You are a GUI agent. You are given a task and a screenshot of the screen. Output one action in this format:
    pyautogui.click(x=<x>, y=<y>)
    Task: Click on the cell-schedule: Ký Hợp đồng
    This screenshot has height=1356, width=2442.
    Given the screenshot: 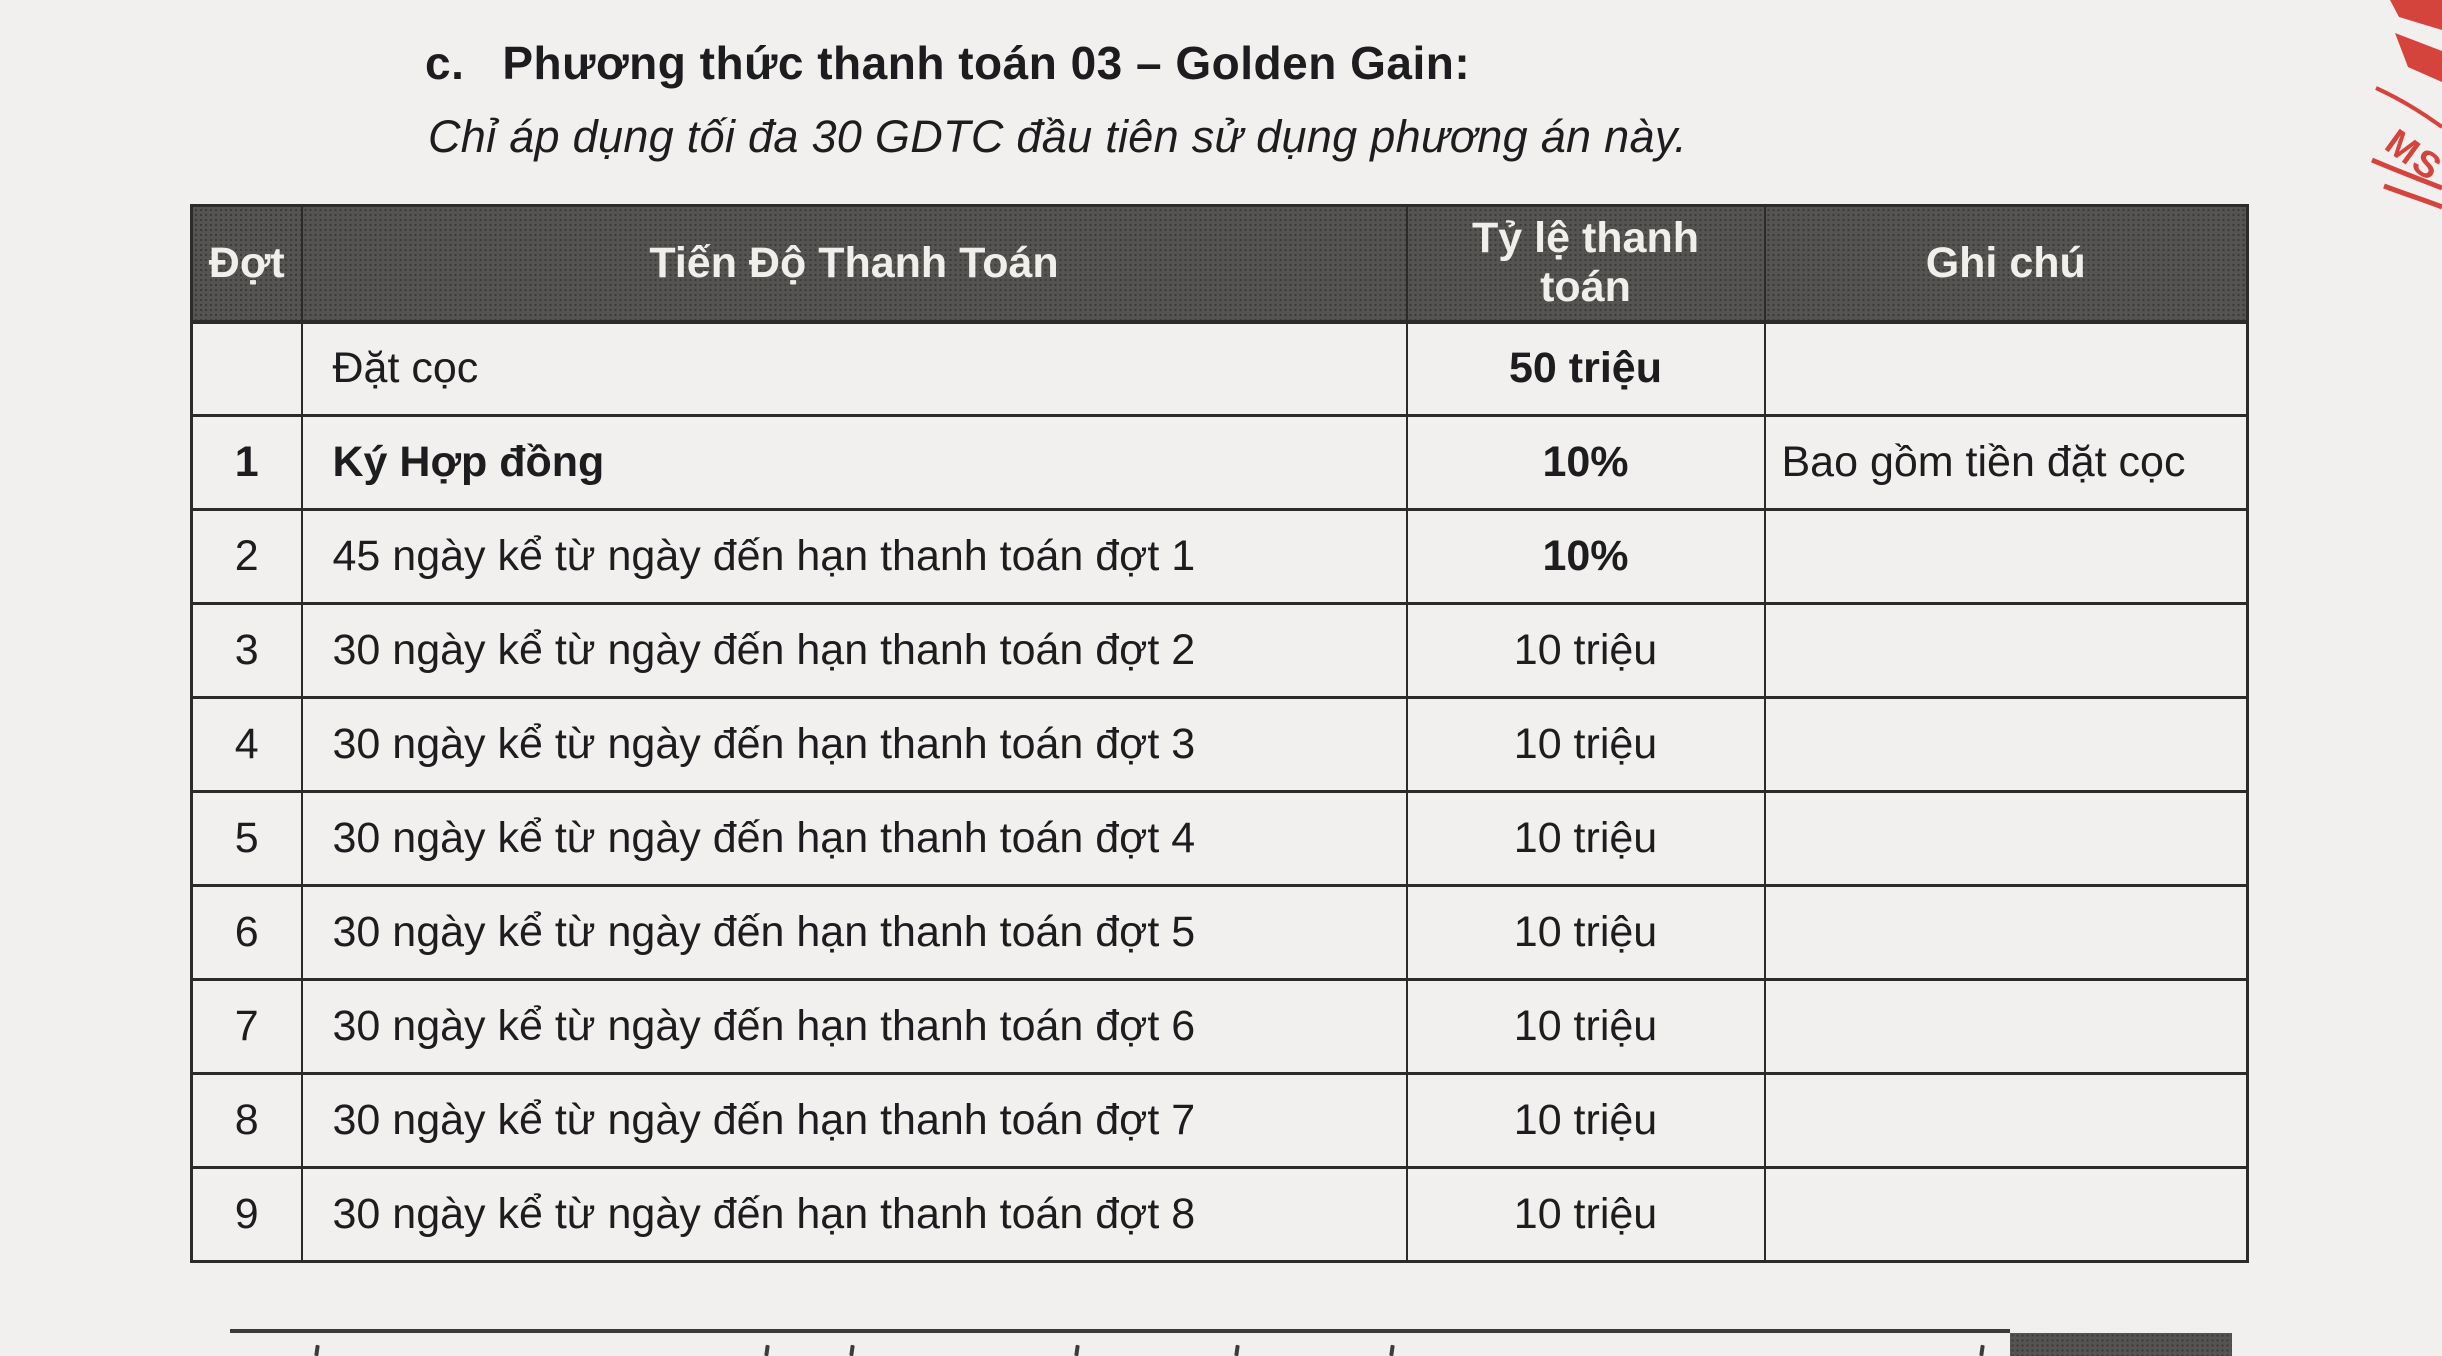 What is the action you would take?
    pyautogui.click(x=854, y=462)
    